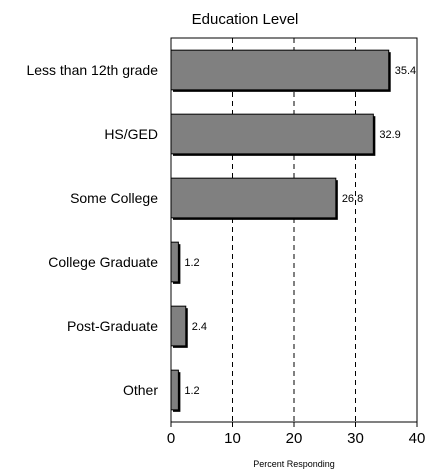 The image size is (428, 473). Describe the element at coordinates (405, 71) in the screenshot. I see `value-label-0: 35.4` at that location.